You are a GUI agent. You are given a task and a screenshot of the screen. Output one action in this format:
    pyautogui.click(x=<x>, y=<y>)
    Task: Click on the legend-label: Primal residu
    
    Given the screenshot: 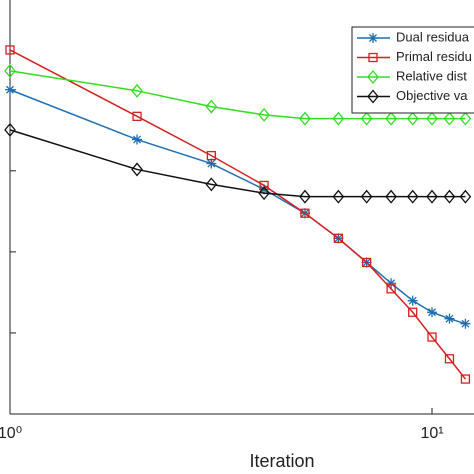 What is the action you would take?
    pyautogui.click(x=434, y=56)
    